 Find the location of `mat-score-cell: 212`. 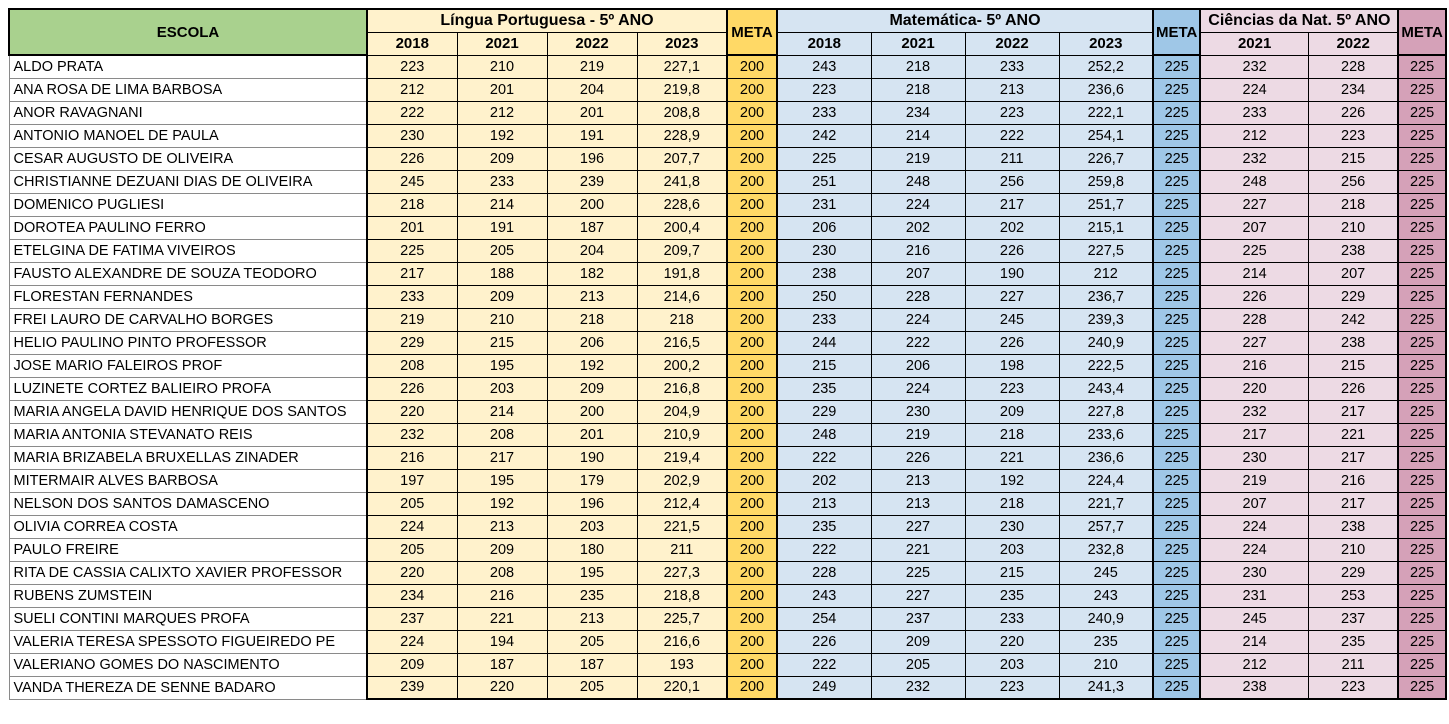

mat-score-cell: 212 is located at coordinates (1106, 273).